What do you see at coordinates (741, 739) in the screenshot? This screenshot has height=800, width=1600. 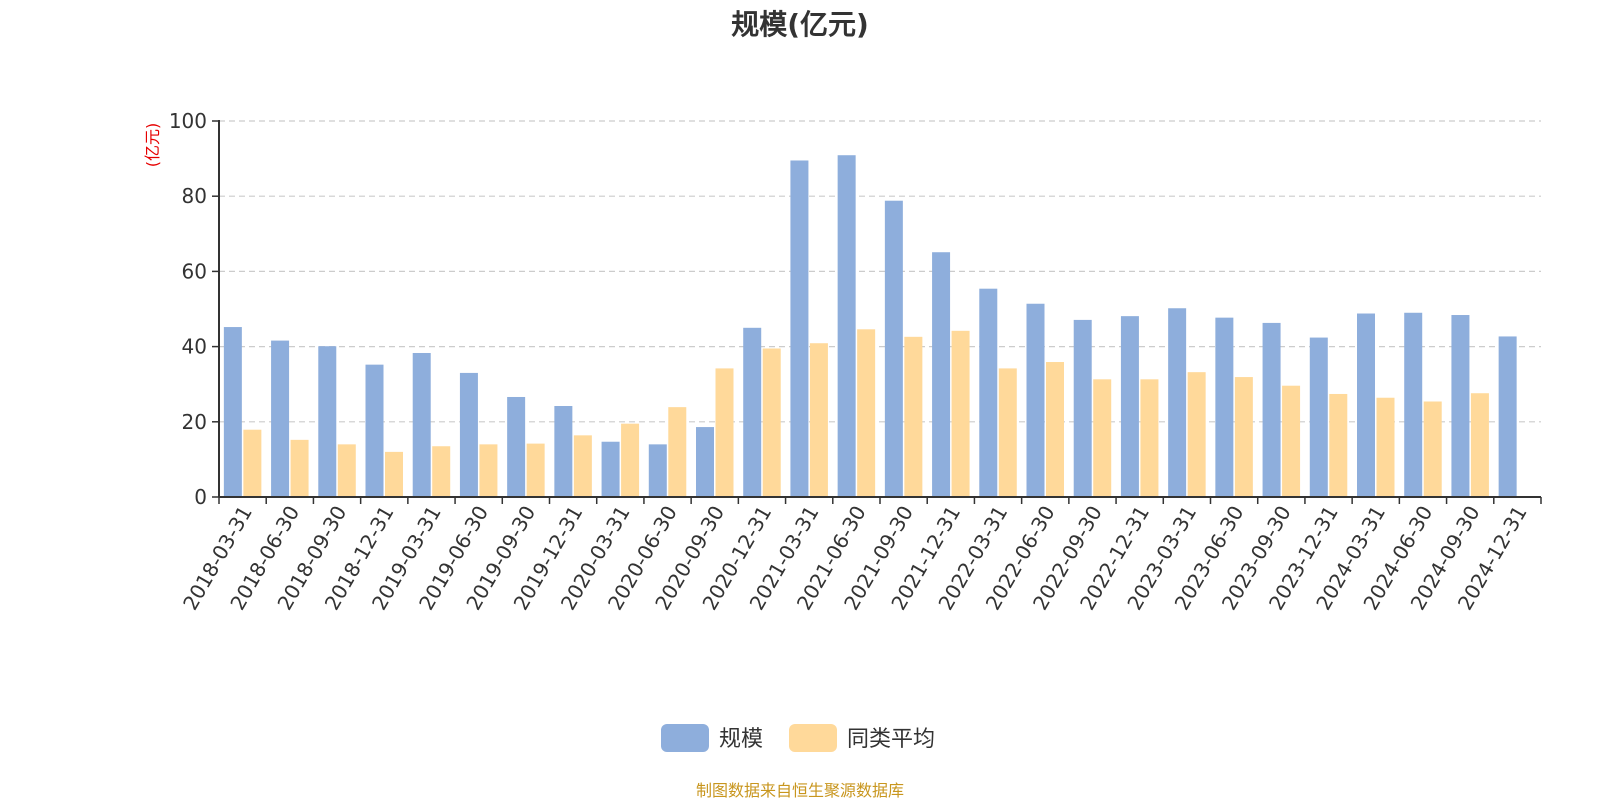 I see `legend-label-scale: 规模` at bounding box center [741, 739].